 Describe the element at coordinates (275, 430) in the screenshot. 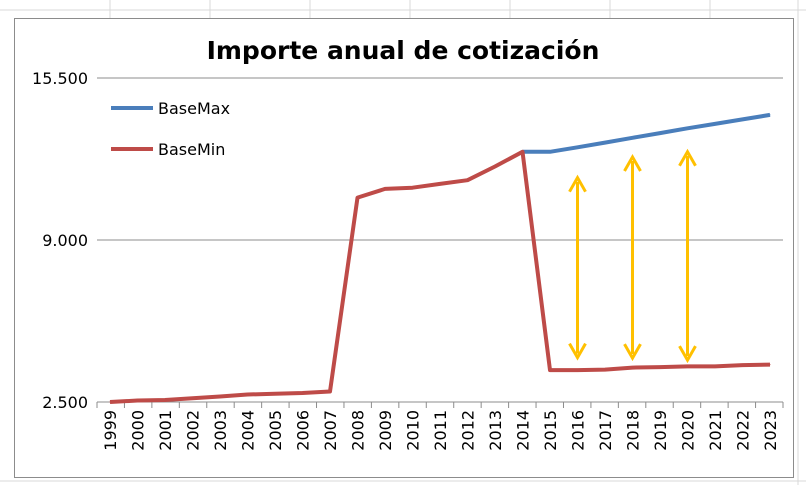

I see `x-tick-label: 2005` at that location.